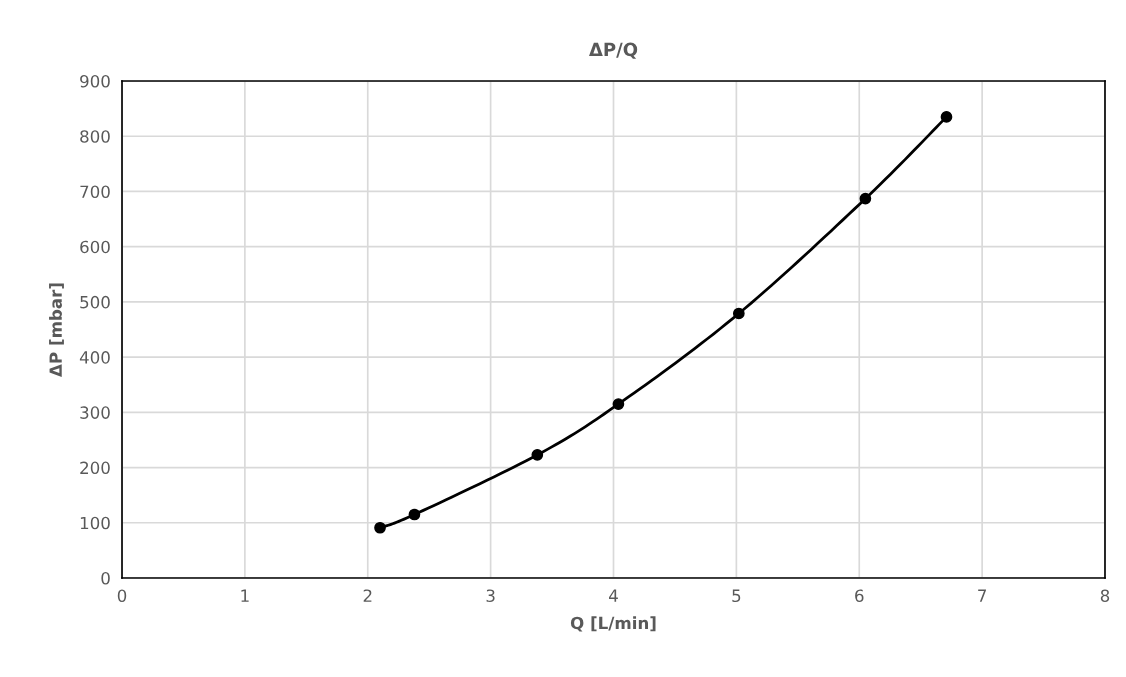  What do you see at coordinates (613, 50) in the screenshot?
I see `chart-title: ΔP/Q` at bounding box center [613, 50].